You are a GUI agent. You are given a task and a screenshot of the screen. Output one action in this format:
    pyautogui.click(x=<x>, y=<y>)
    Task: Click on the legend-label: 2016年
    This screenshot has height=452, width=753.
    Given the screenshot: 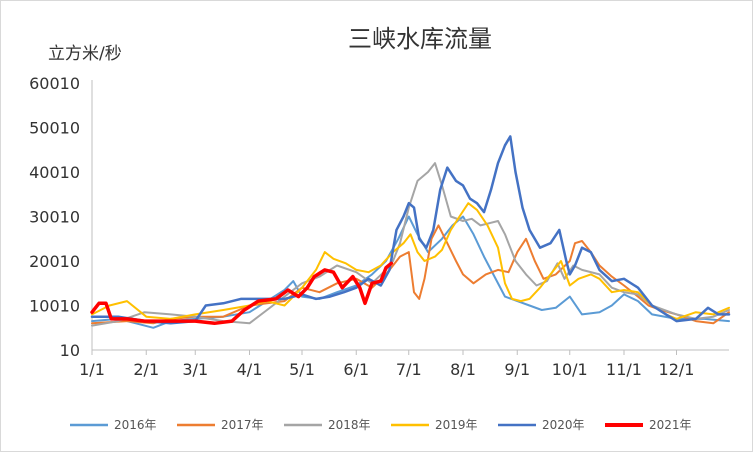 What is the action you would take?
    pyautogui.click(x=135, y=425)
    